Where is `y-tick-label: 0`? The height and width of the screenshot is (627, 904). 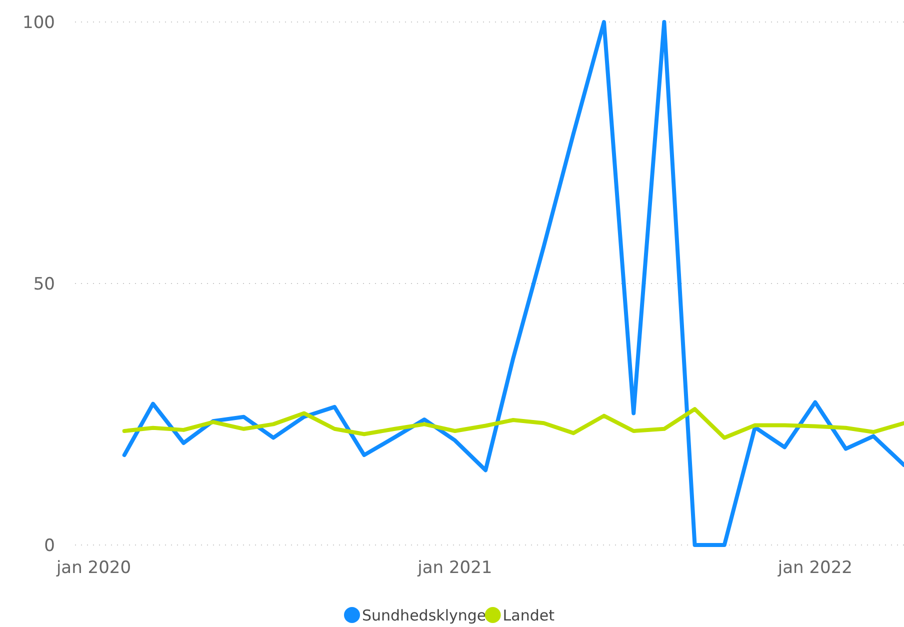
y-tick-label: 0 is located at coordinates (49, 546).